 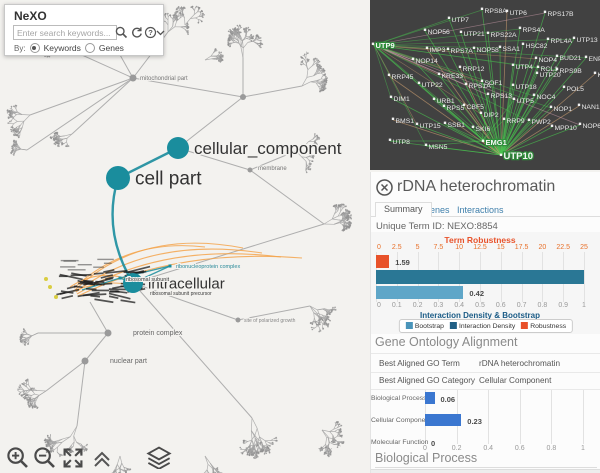 What do you see at coordinates (550, 75) in the screenshot?
I see `gene-label: UTP20` at bounding box center [550, 75].